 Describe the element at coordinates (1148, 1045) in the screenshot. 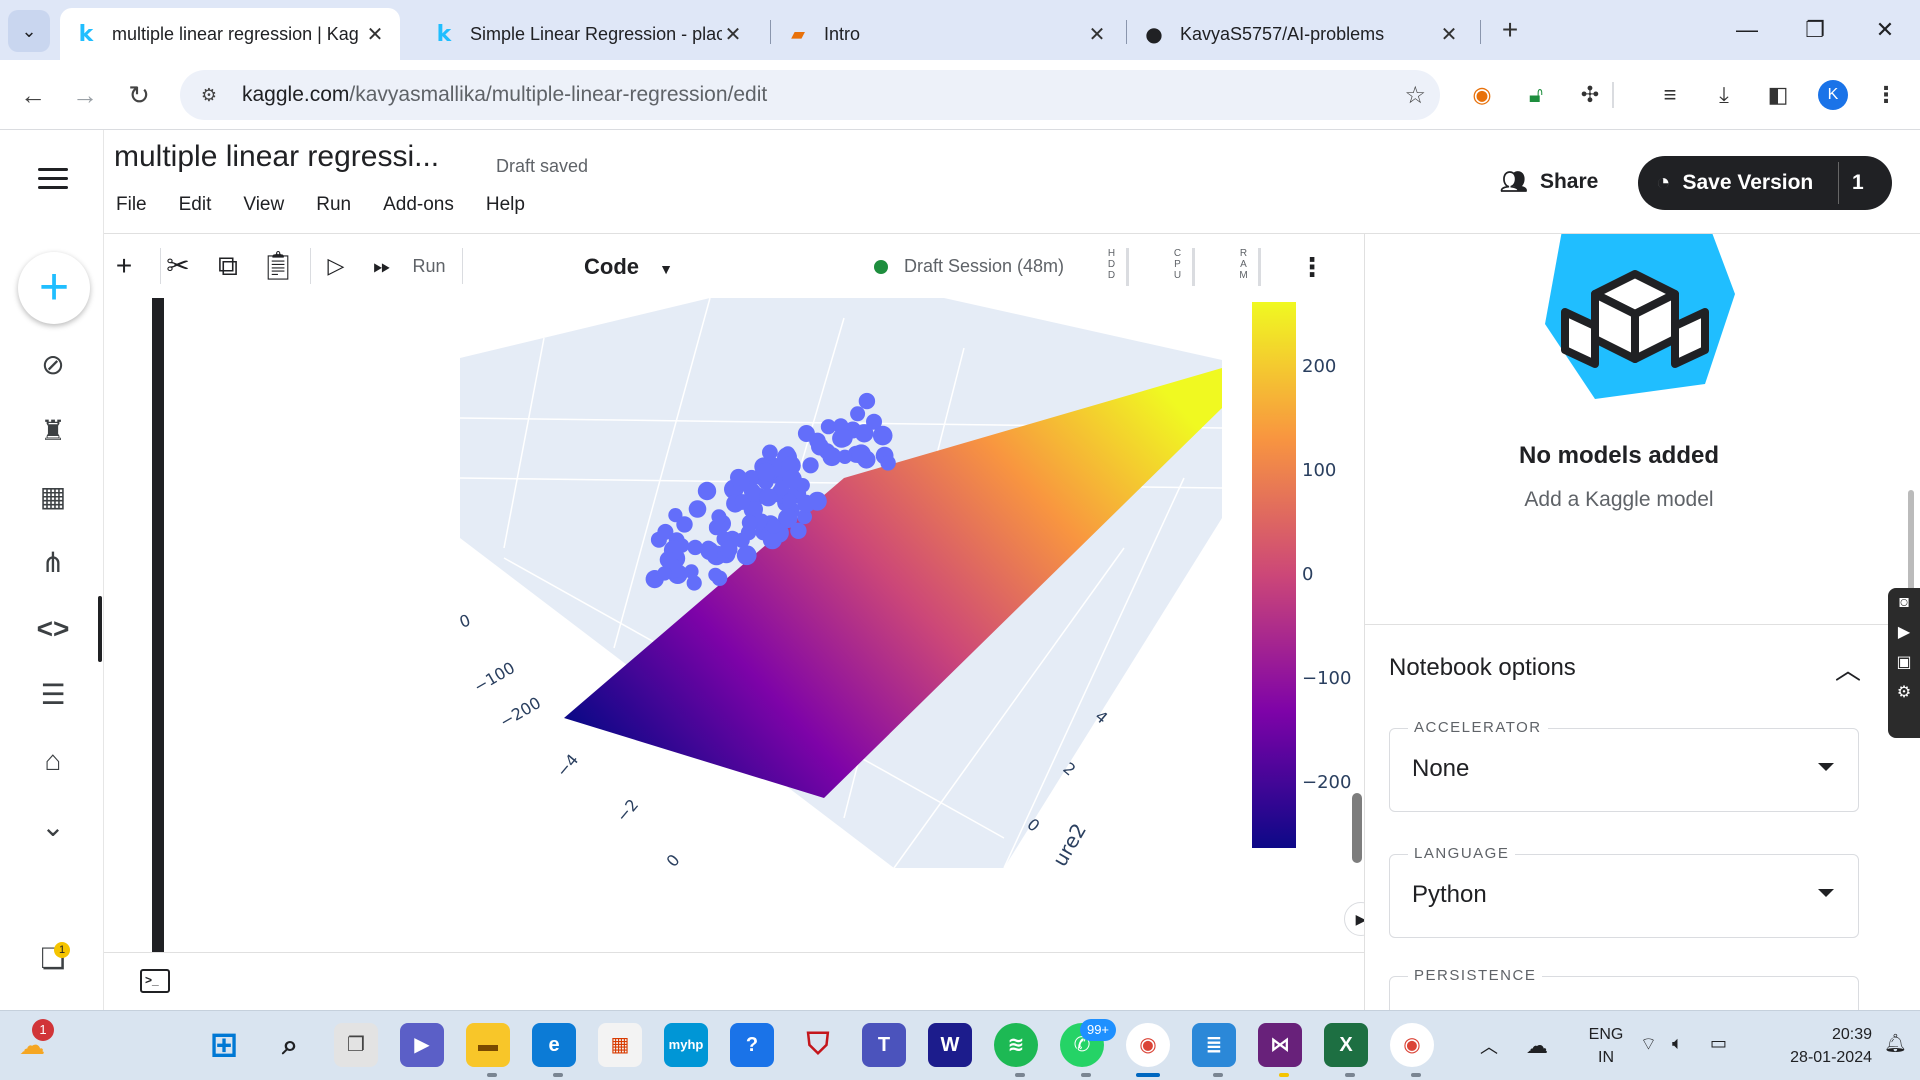

I see `chrome-icon: ◉` at that location.